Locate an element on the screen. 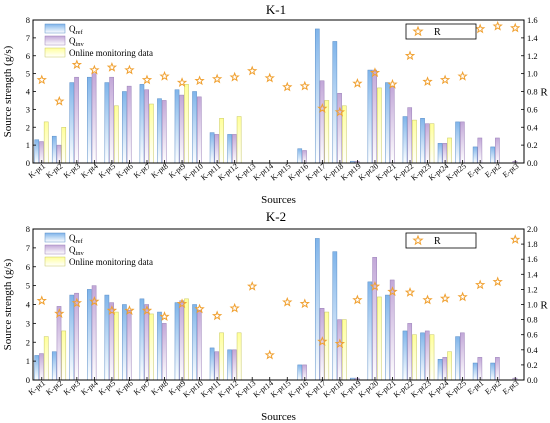 The image size is (550, 423). bar-q-ref-k-pt12 is located at coordinates (229, 365).